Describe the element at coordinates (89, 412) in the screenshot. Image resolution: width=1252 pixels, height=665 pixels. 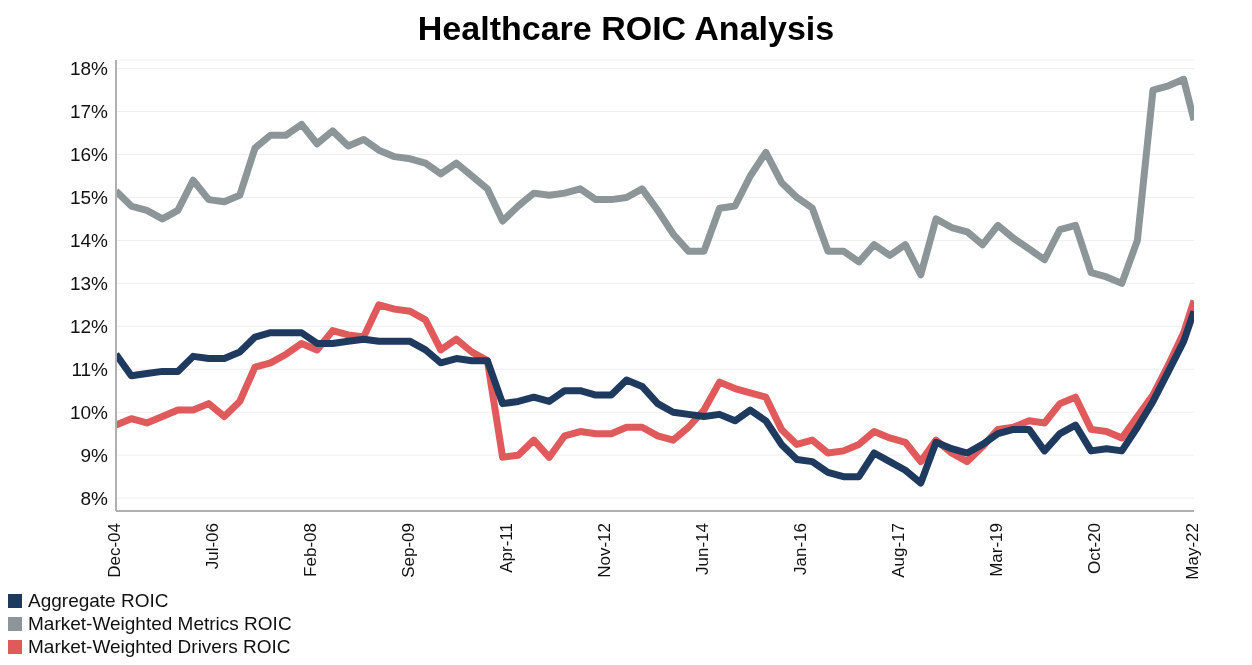
I see `y-tick-label: 10%` at that location.